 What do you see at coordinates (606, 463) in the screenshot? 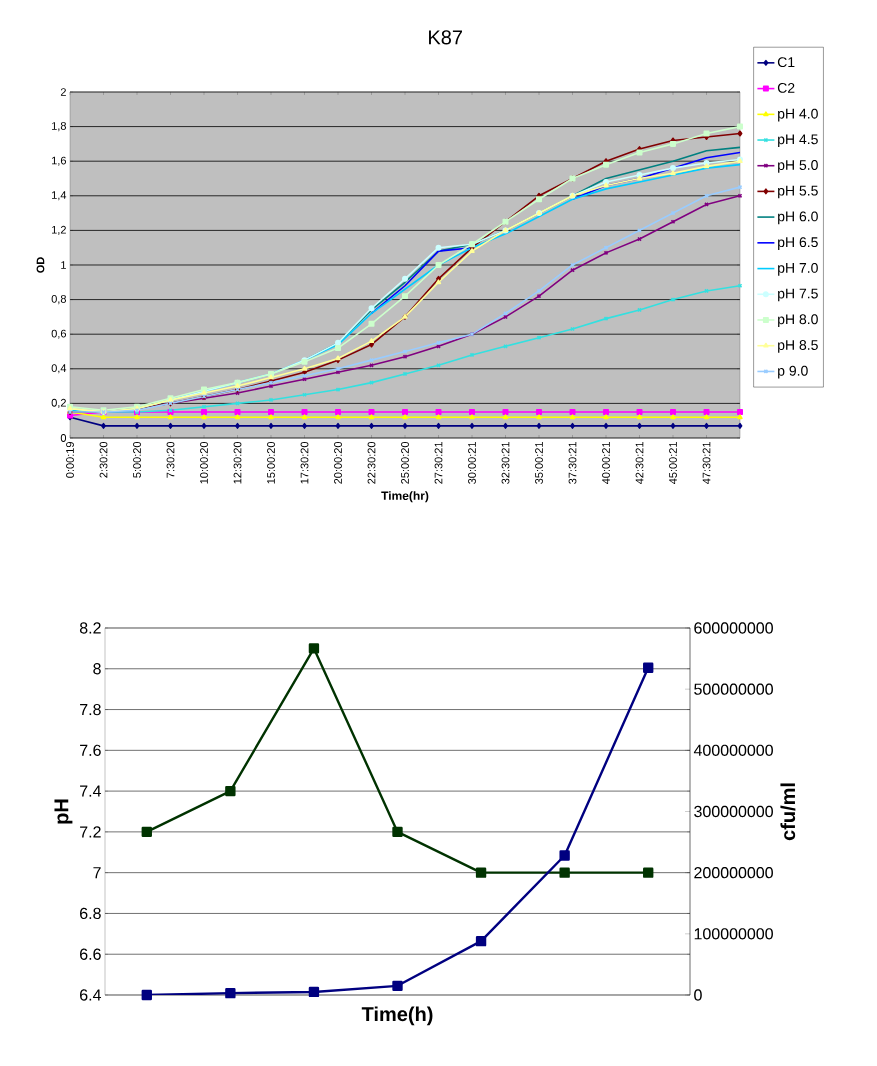
I see `x-tick-label: 40:00:21` at bounding box center [606, 463].